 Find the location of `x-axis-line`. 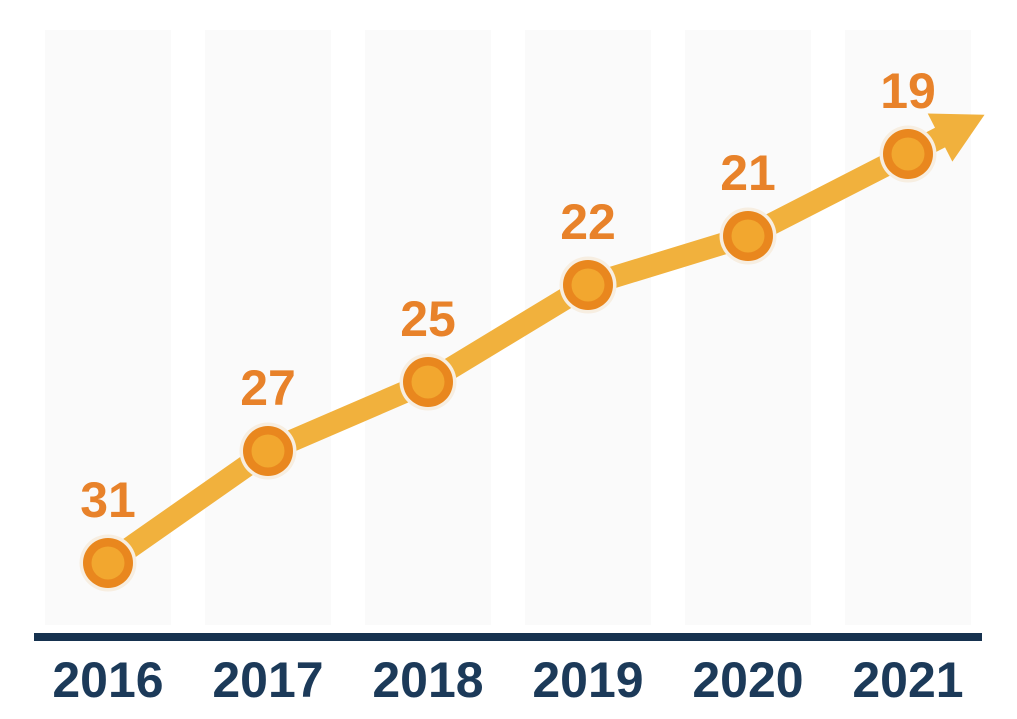

x-axis-line is located at coordinates (508, 637).